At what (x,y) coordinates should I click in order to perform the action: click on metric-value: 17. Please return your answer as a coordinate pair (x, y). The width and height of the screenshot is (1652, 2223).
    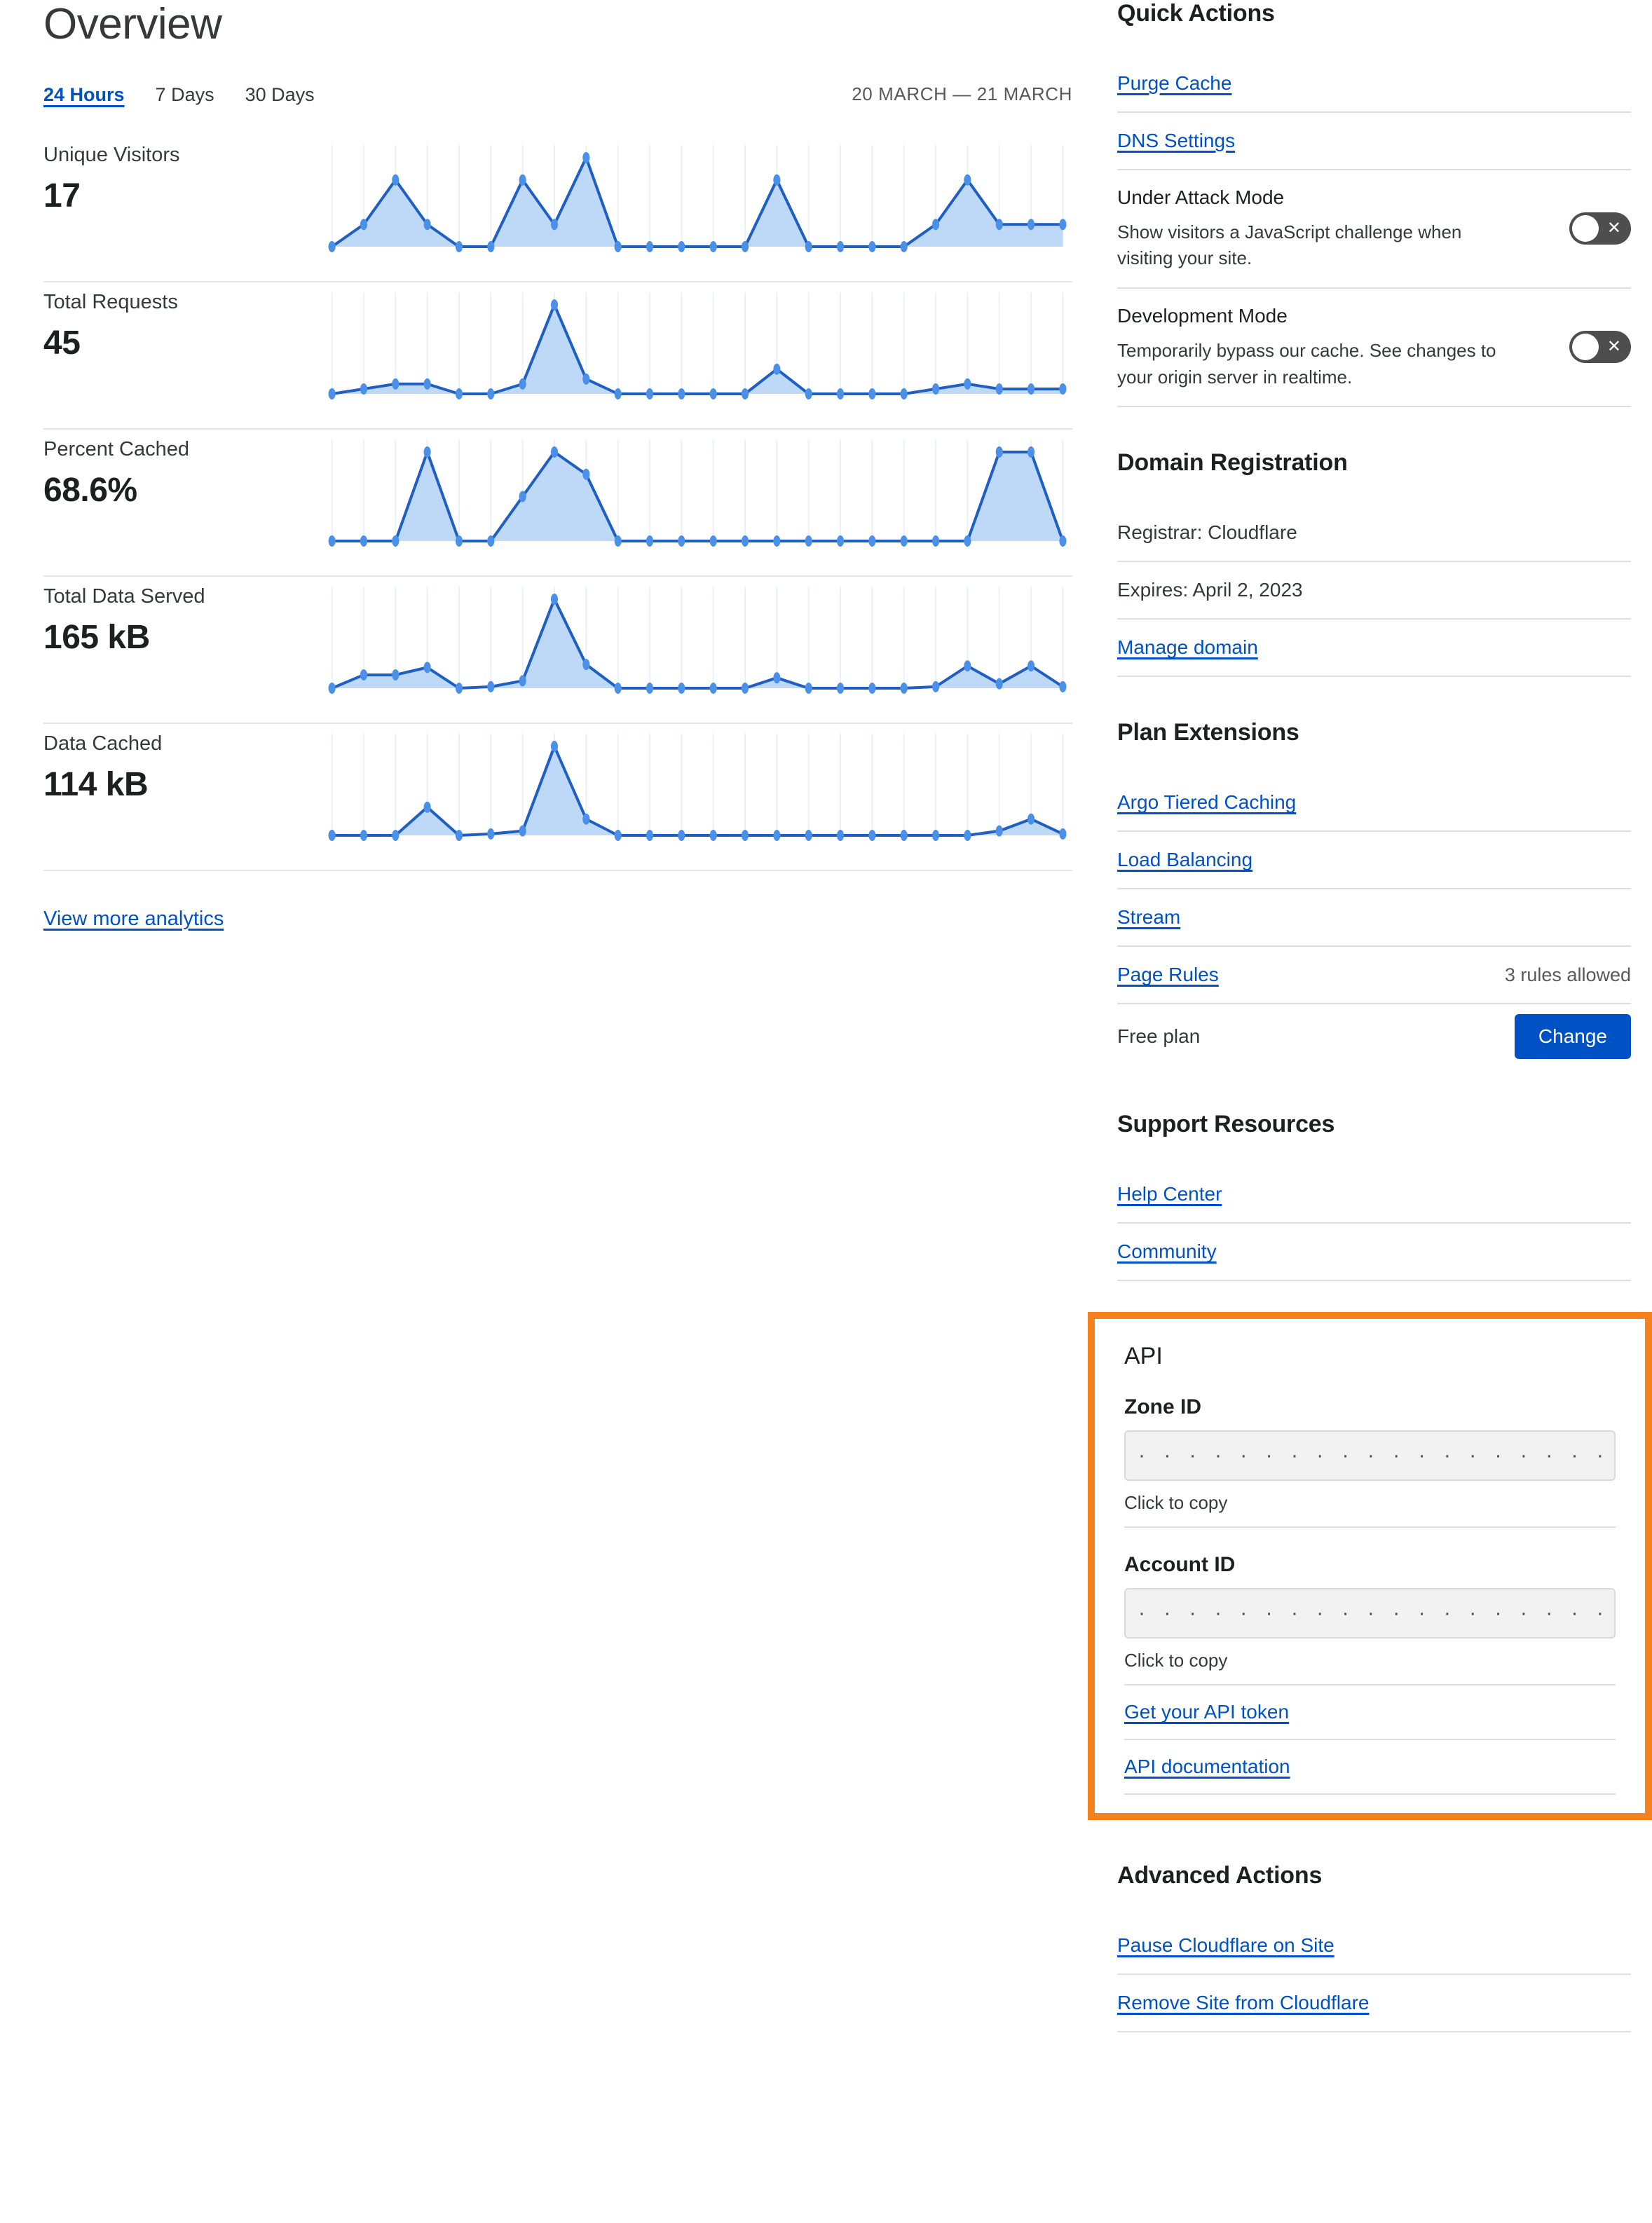
    Looking at the image, I should click on (62, 196).